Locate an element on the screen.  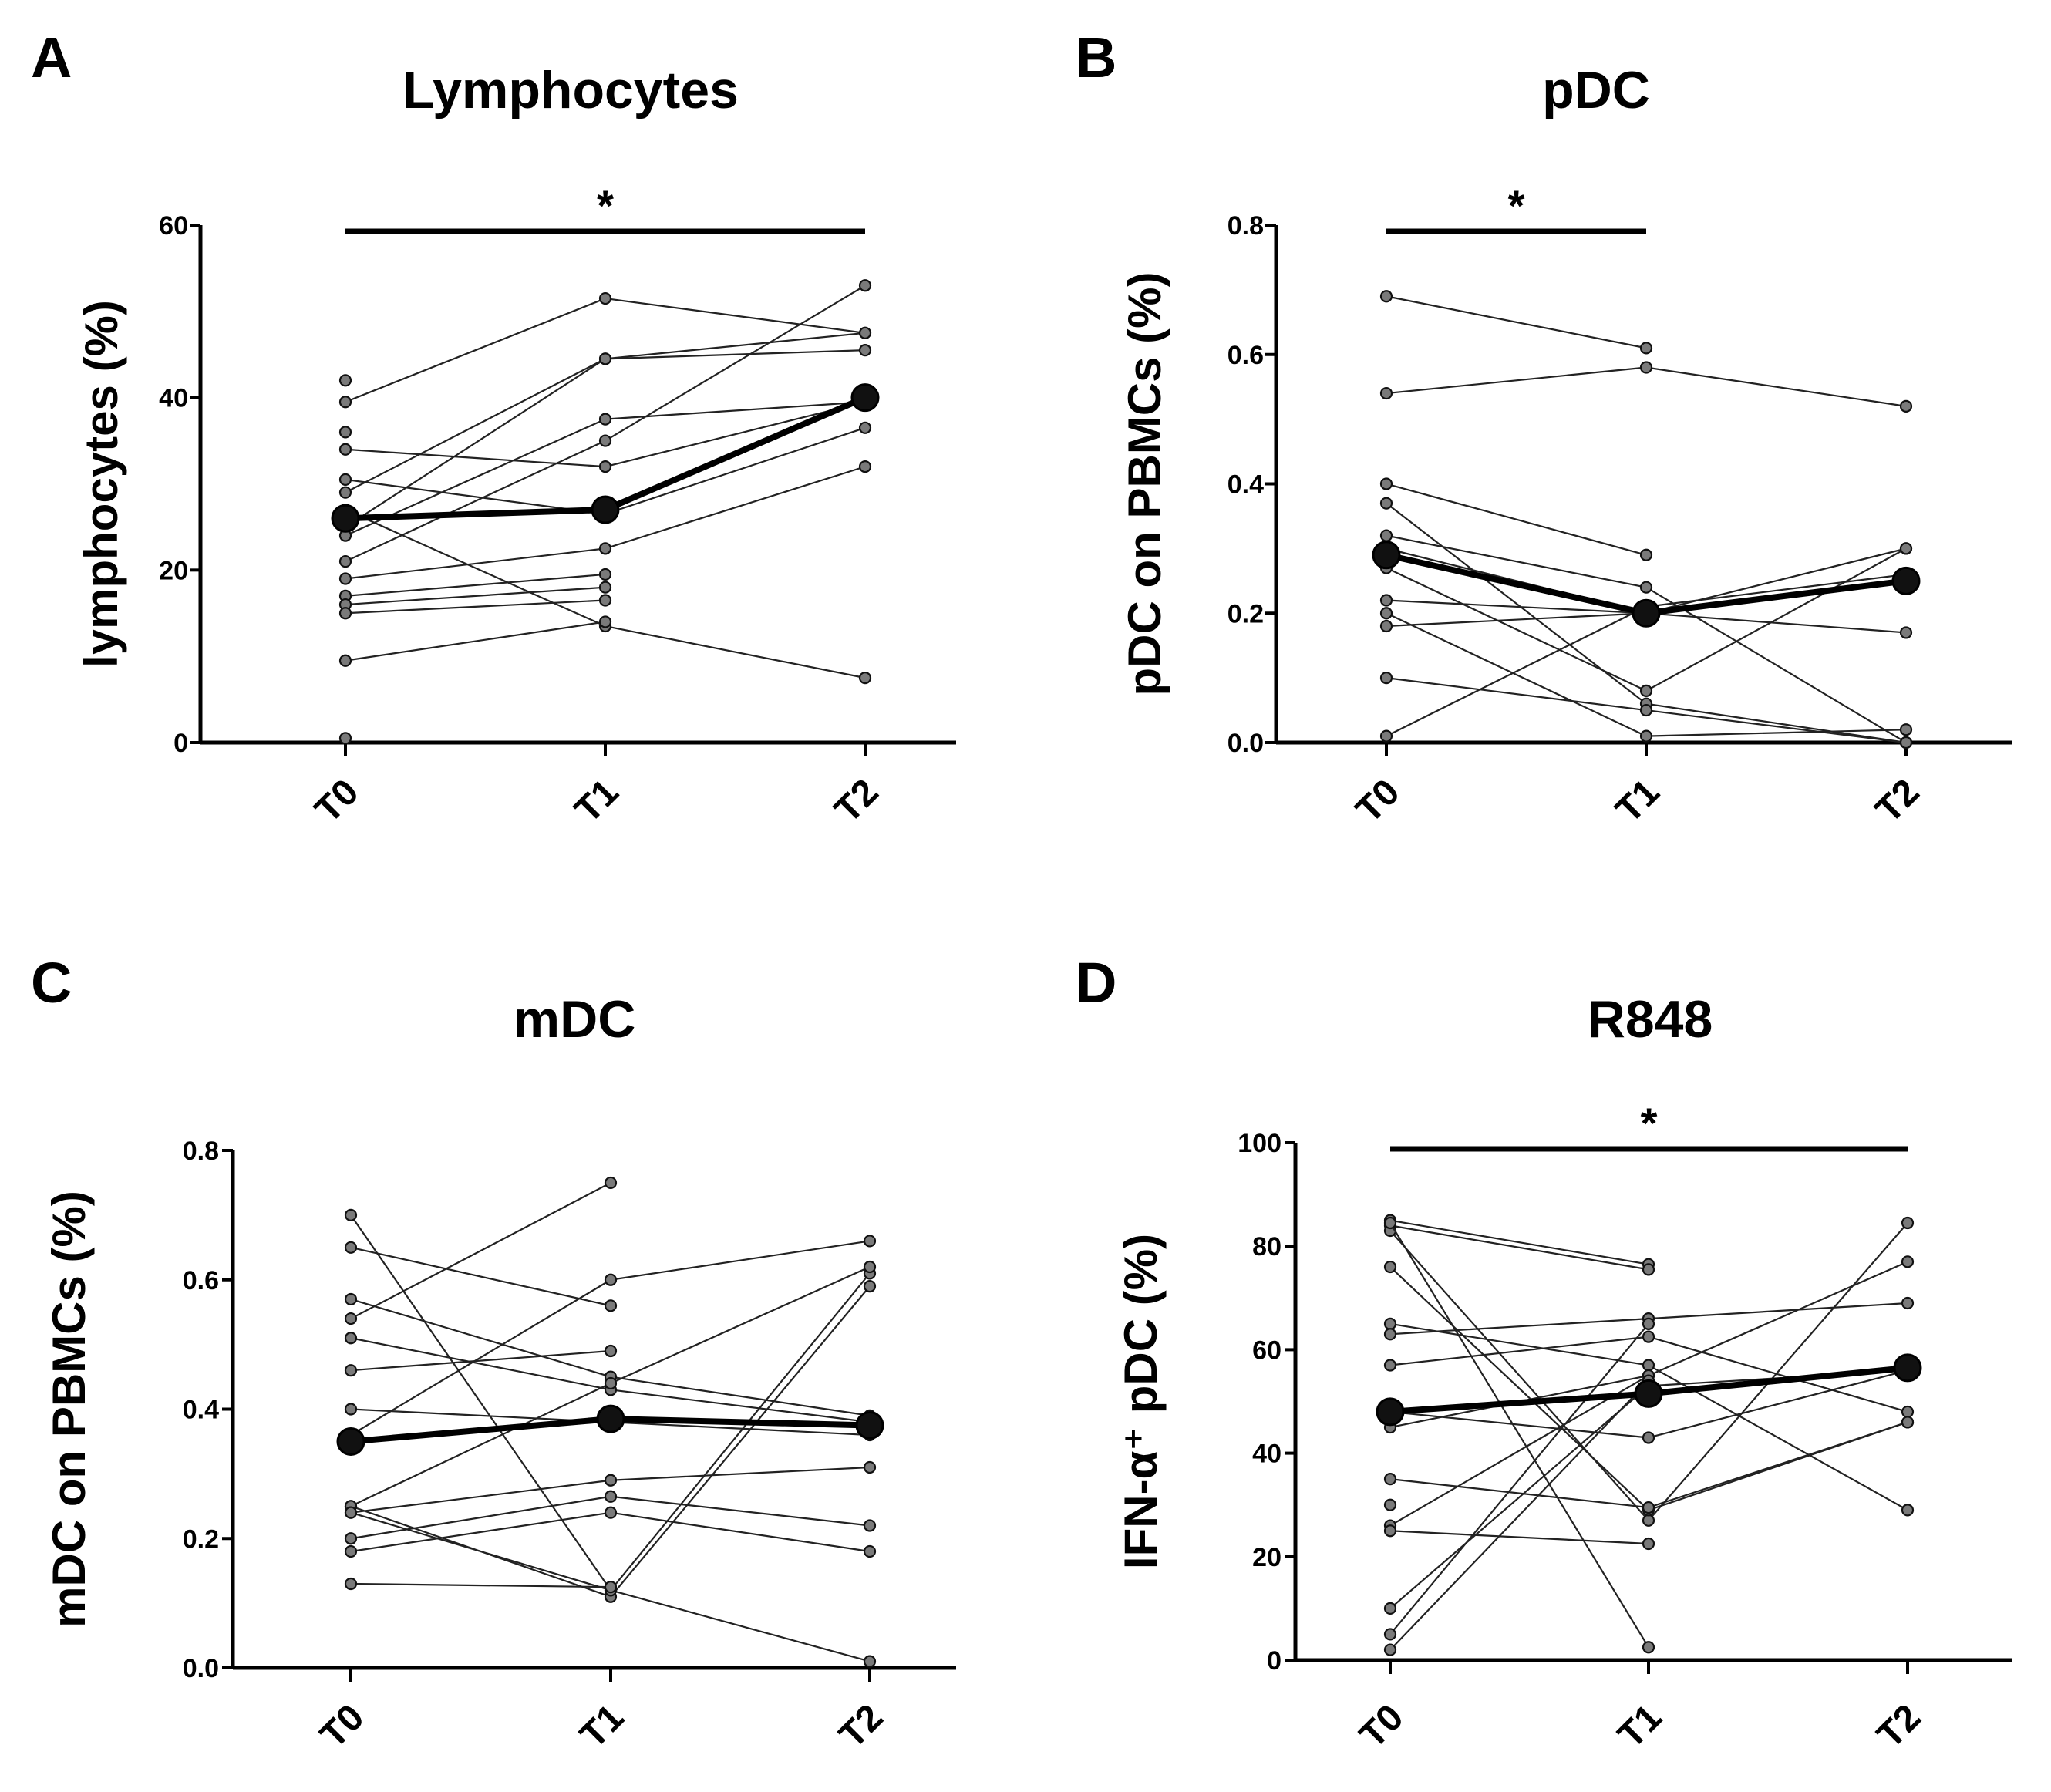
x-tick-label: T0 is located at coordinates (342, 1726).